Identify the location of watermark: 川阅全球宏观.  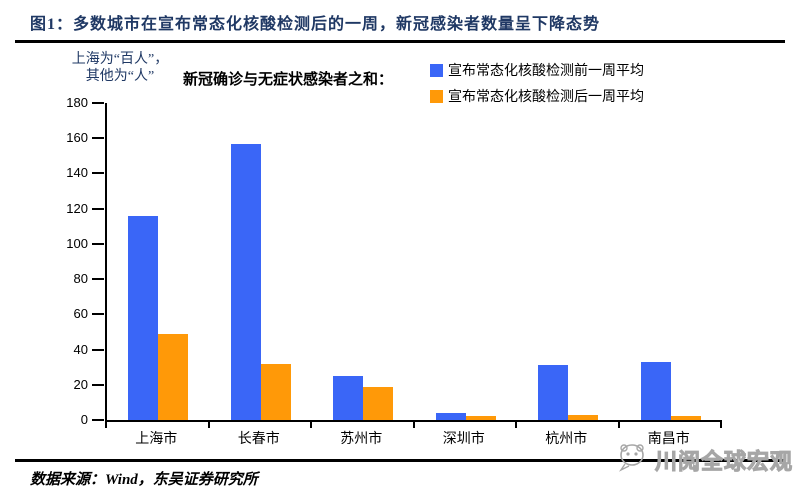
(704, 459).